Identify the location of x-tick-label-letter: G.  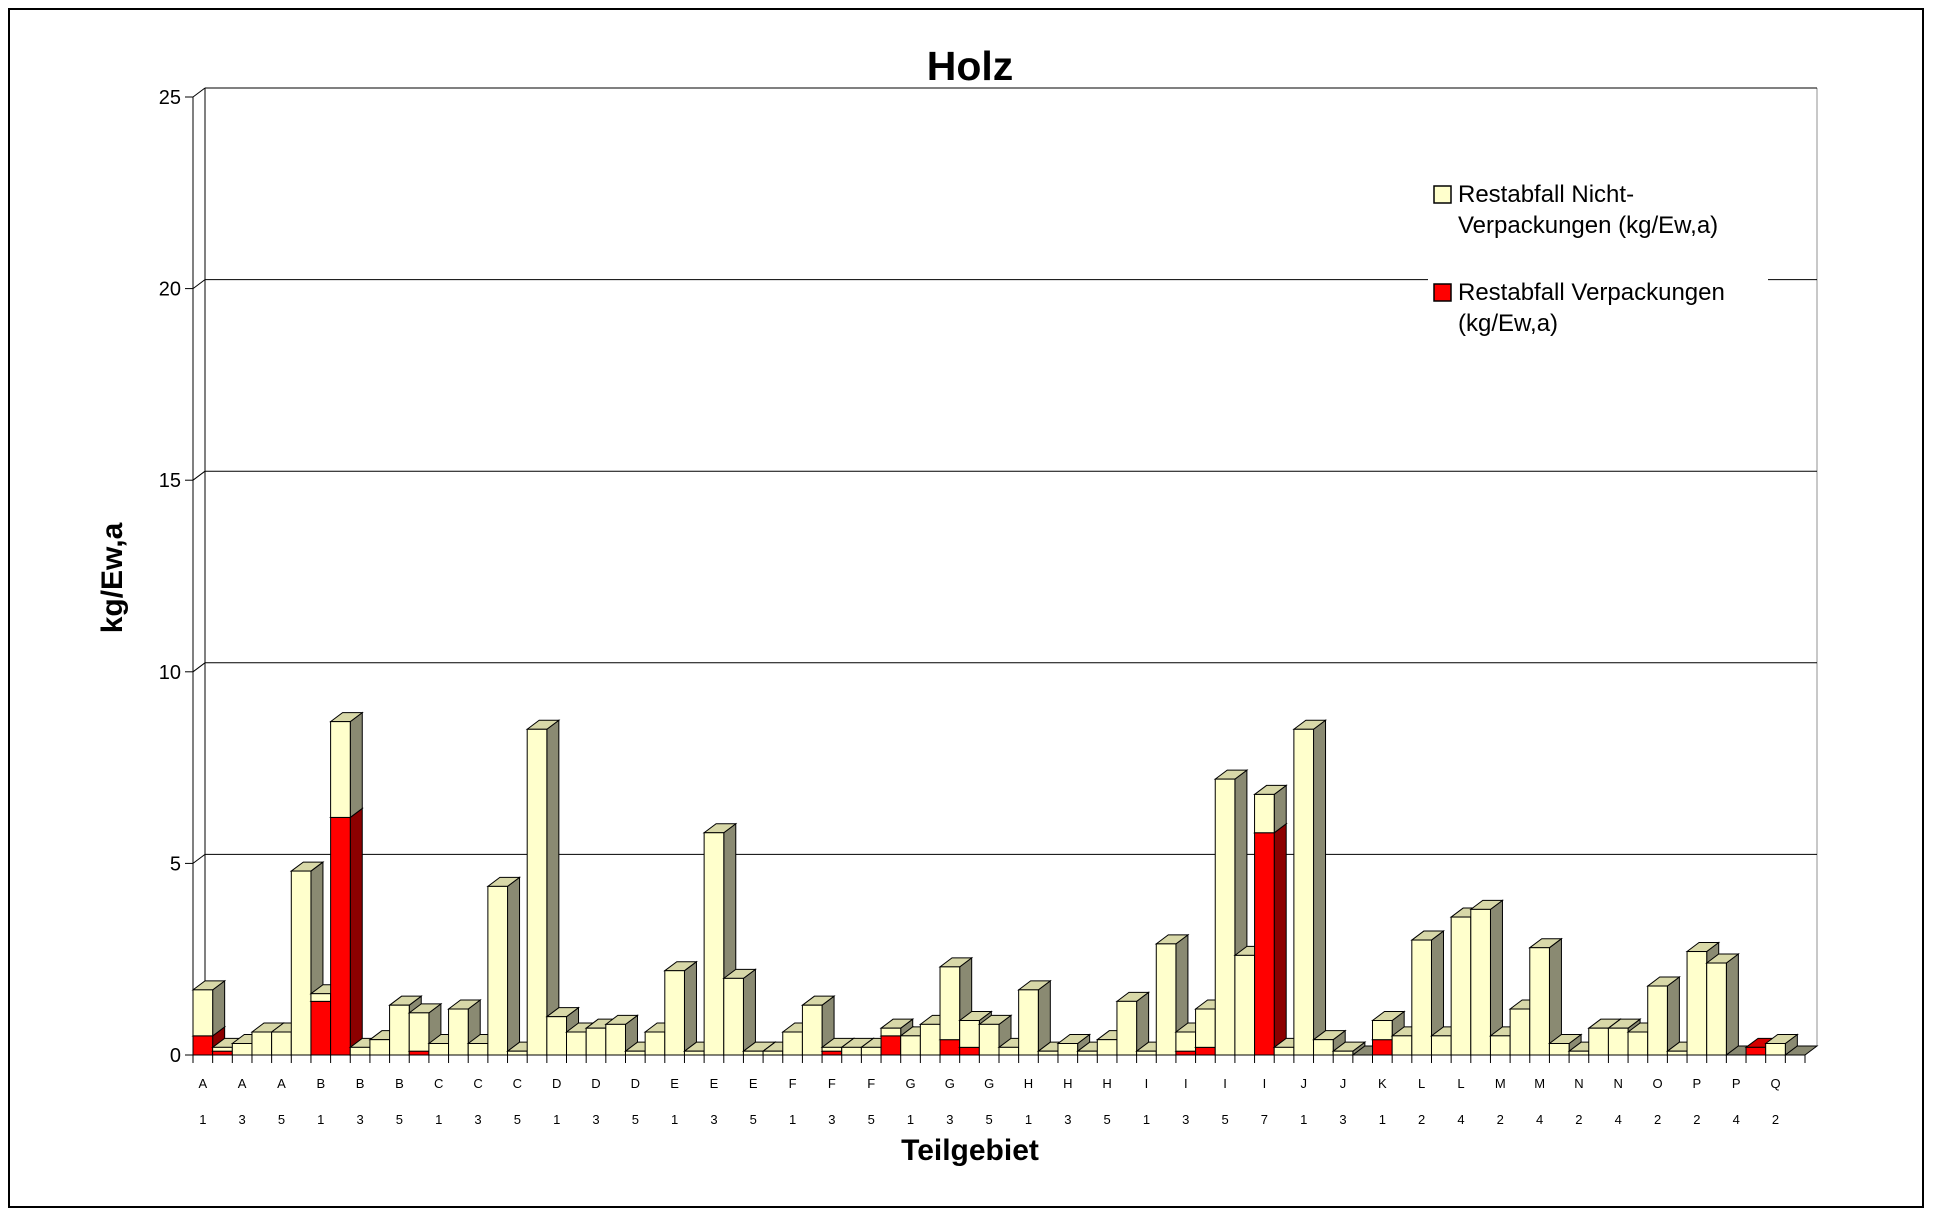
(910, 1083).